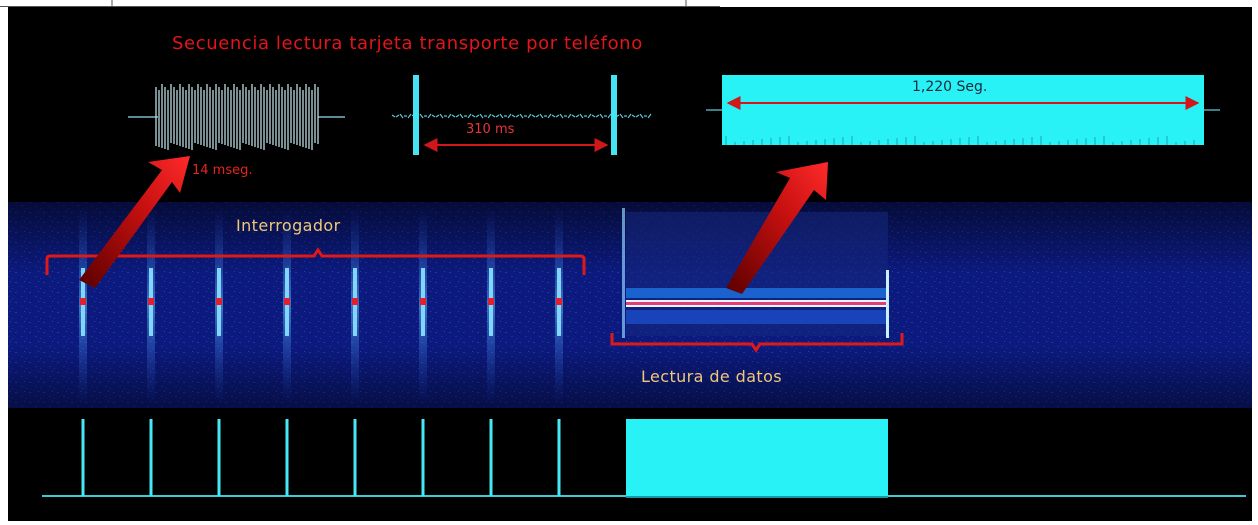 The image size is (1258, 525). I want to click on data-read-bracket, so click(757, 343).